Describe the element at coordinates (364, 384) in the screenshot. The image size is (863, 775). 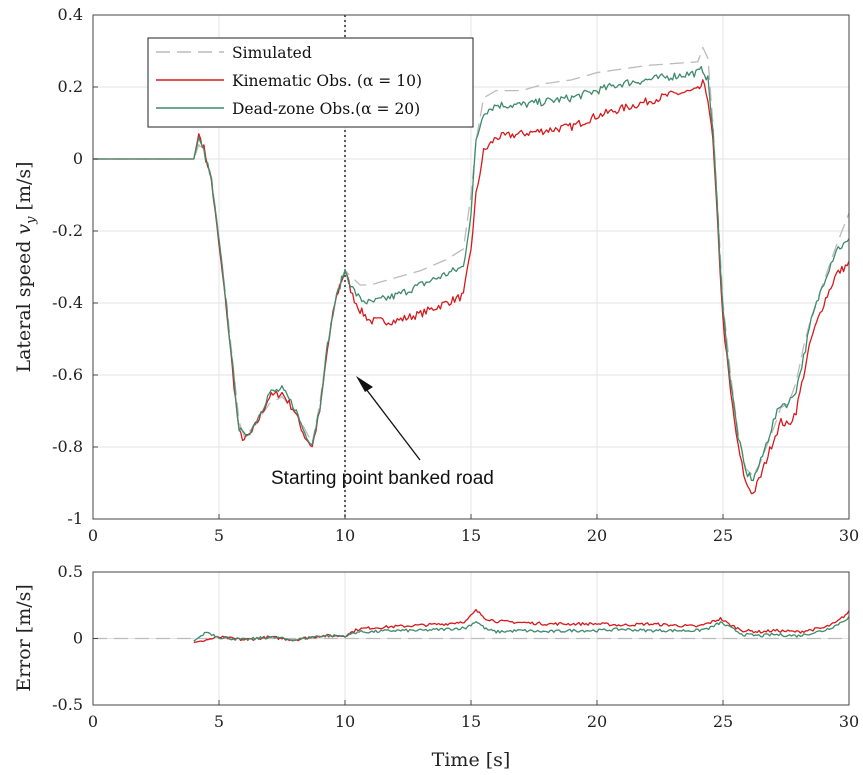
I see `annotation-arrowhead` at that location.